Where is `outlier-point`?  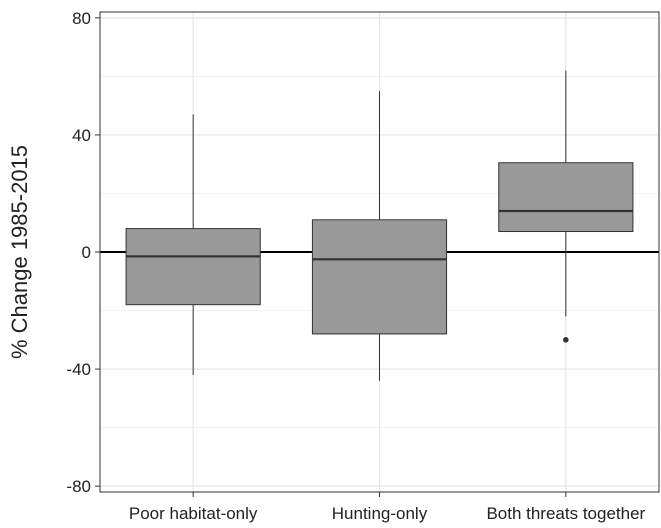
outlier-point is located at coordinates (566, 340).